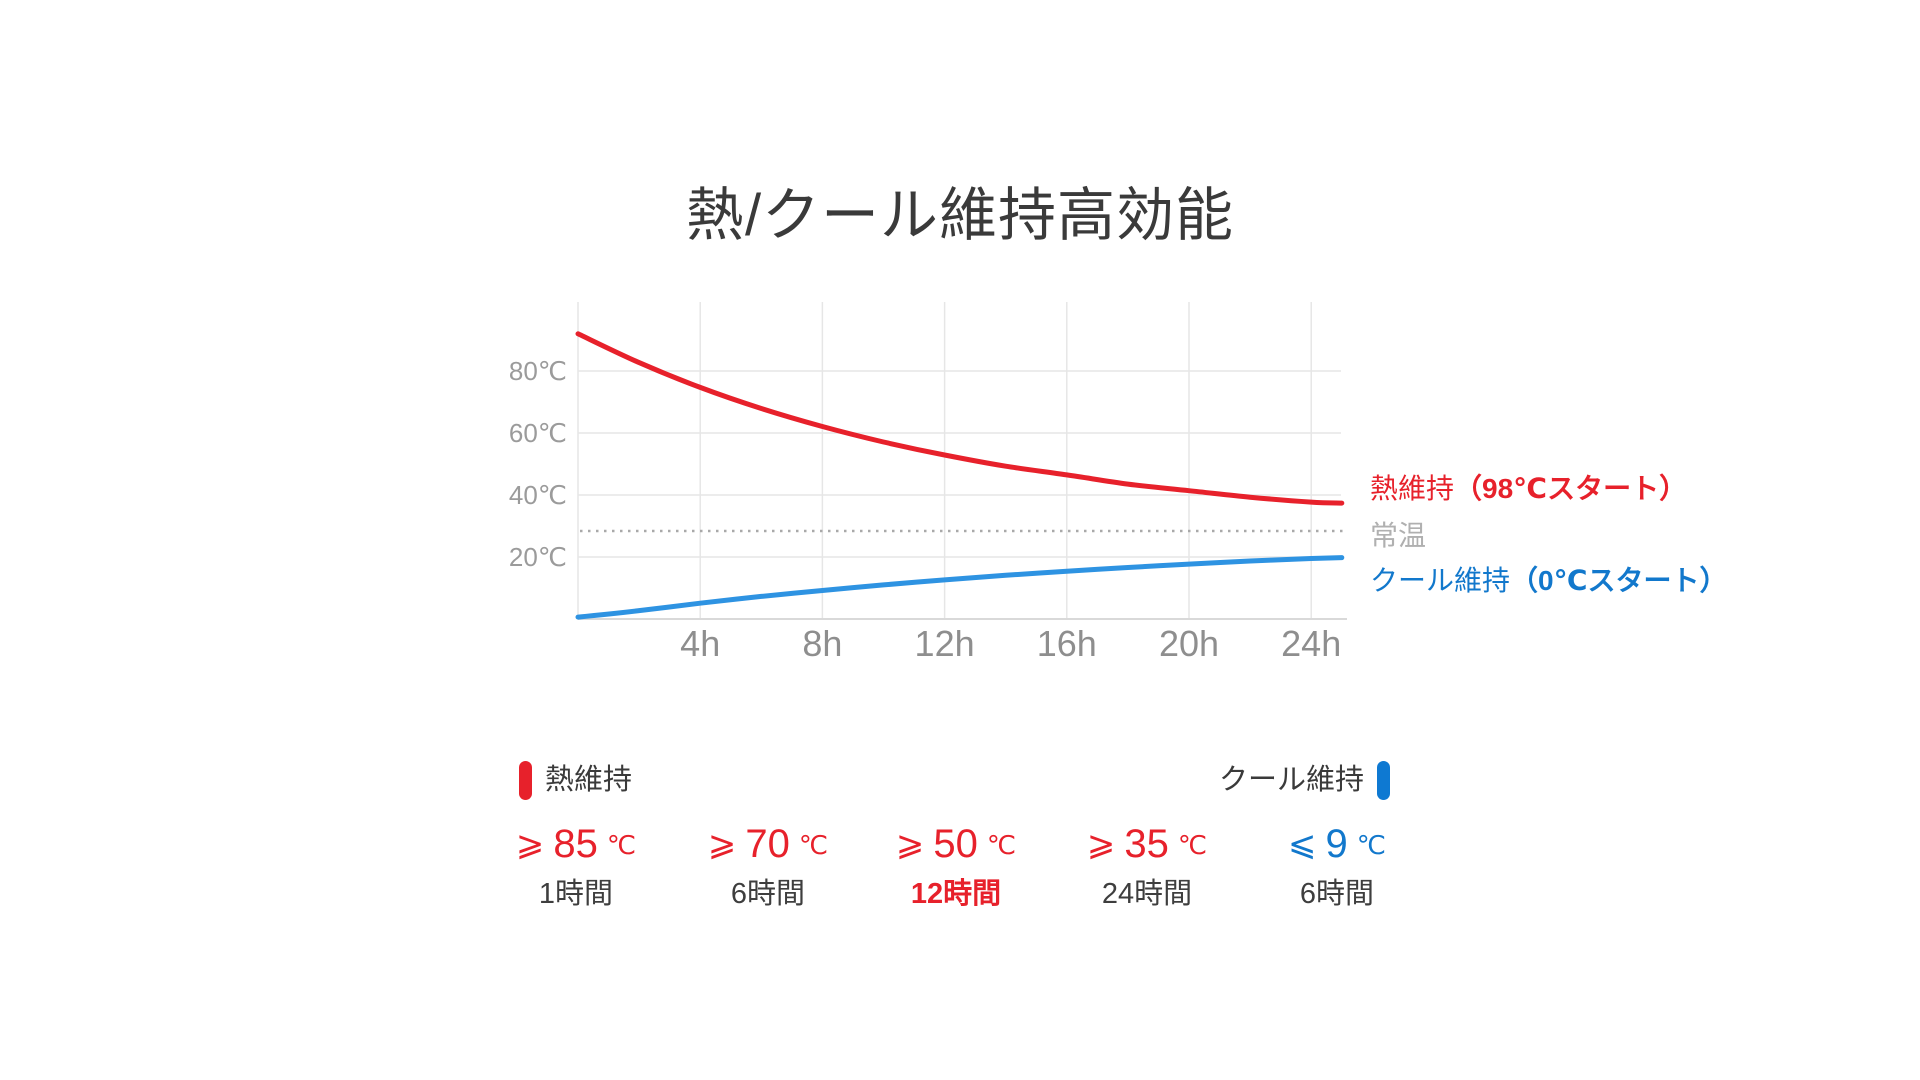 The image size is (1920, 1080). What do you see at coordinates (945, 643) in the screenshot?
I see `x-tick-label: 12h` at bounding box center [945, 643].